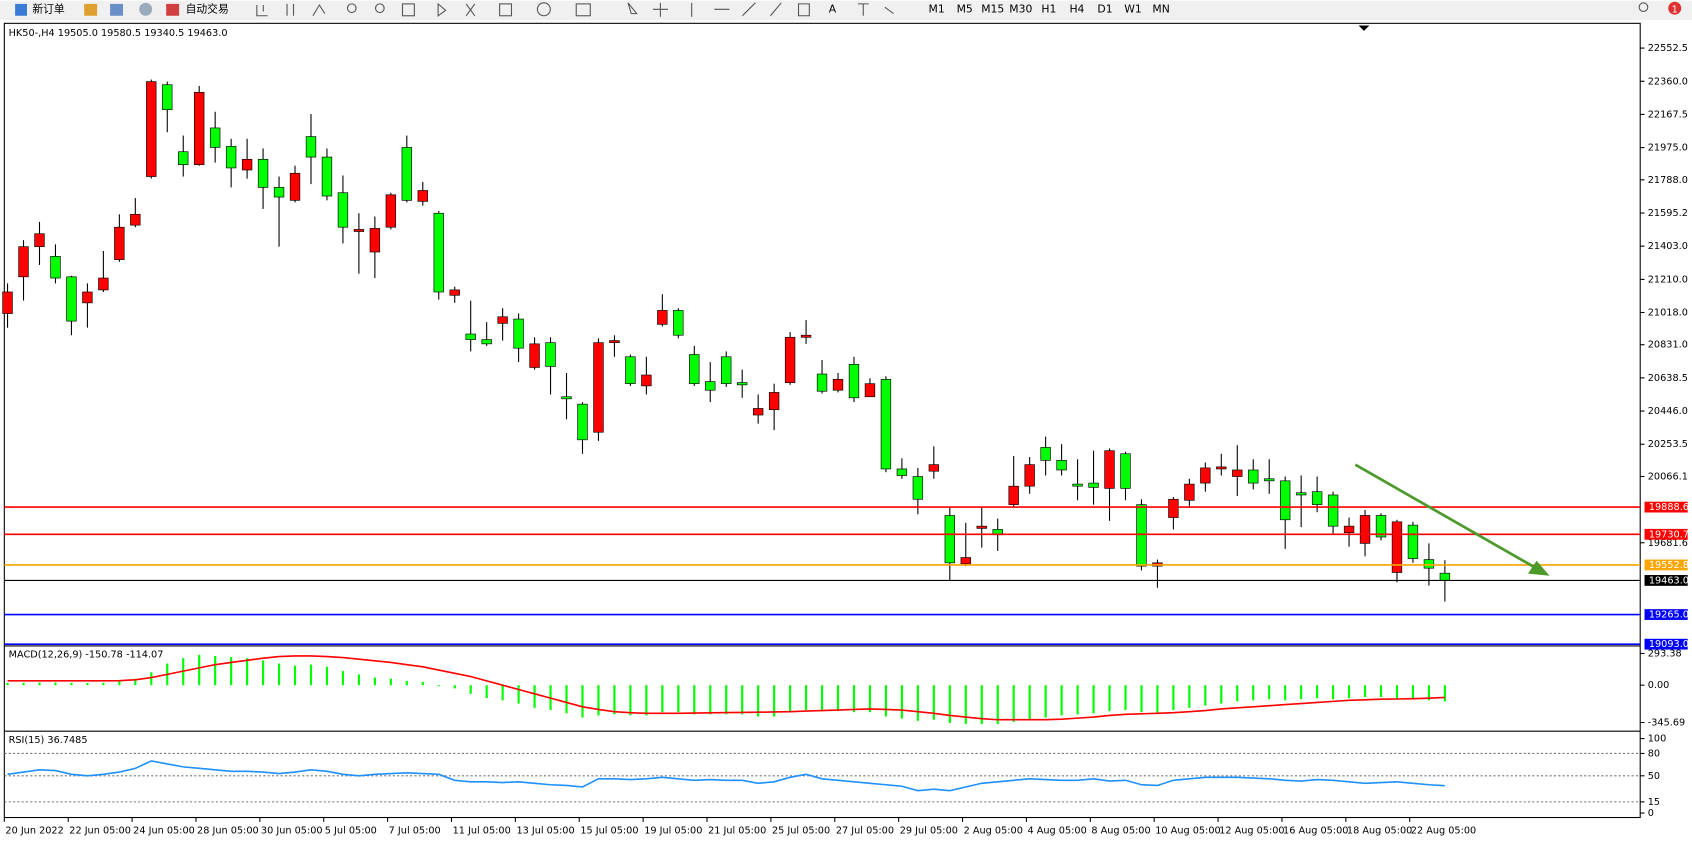 This screenshot has height=847, width=1692. What do you see at coordinates (543, 9) in the screenshot?
I see `periods` at bounding box center [543, 9].